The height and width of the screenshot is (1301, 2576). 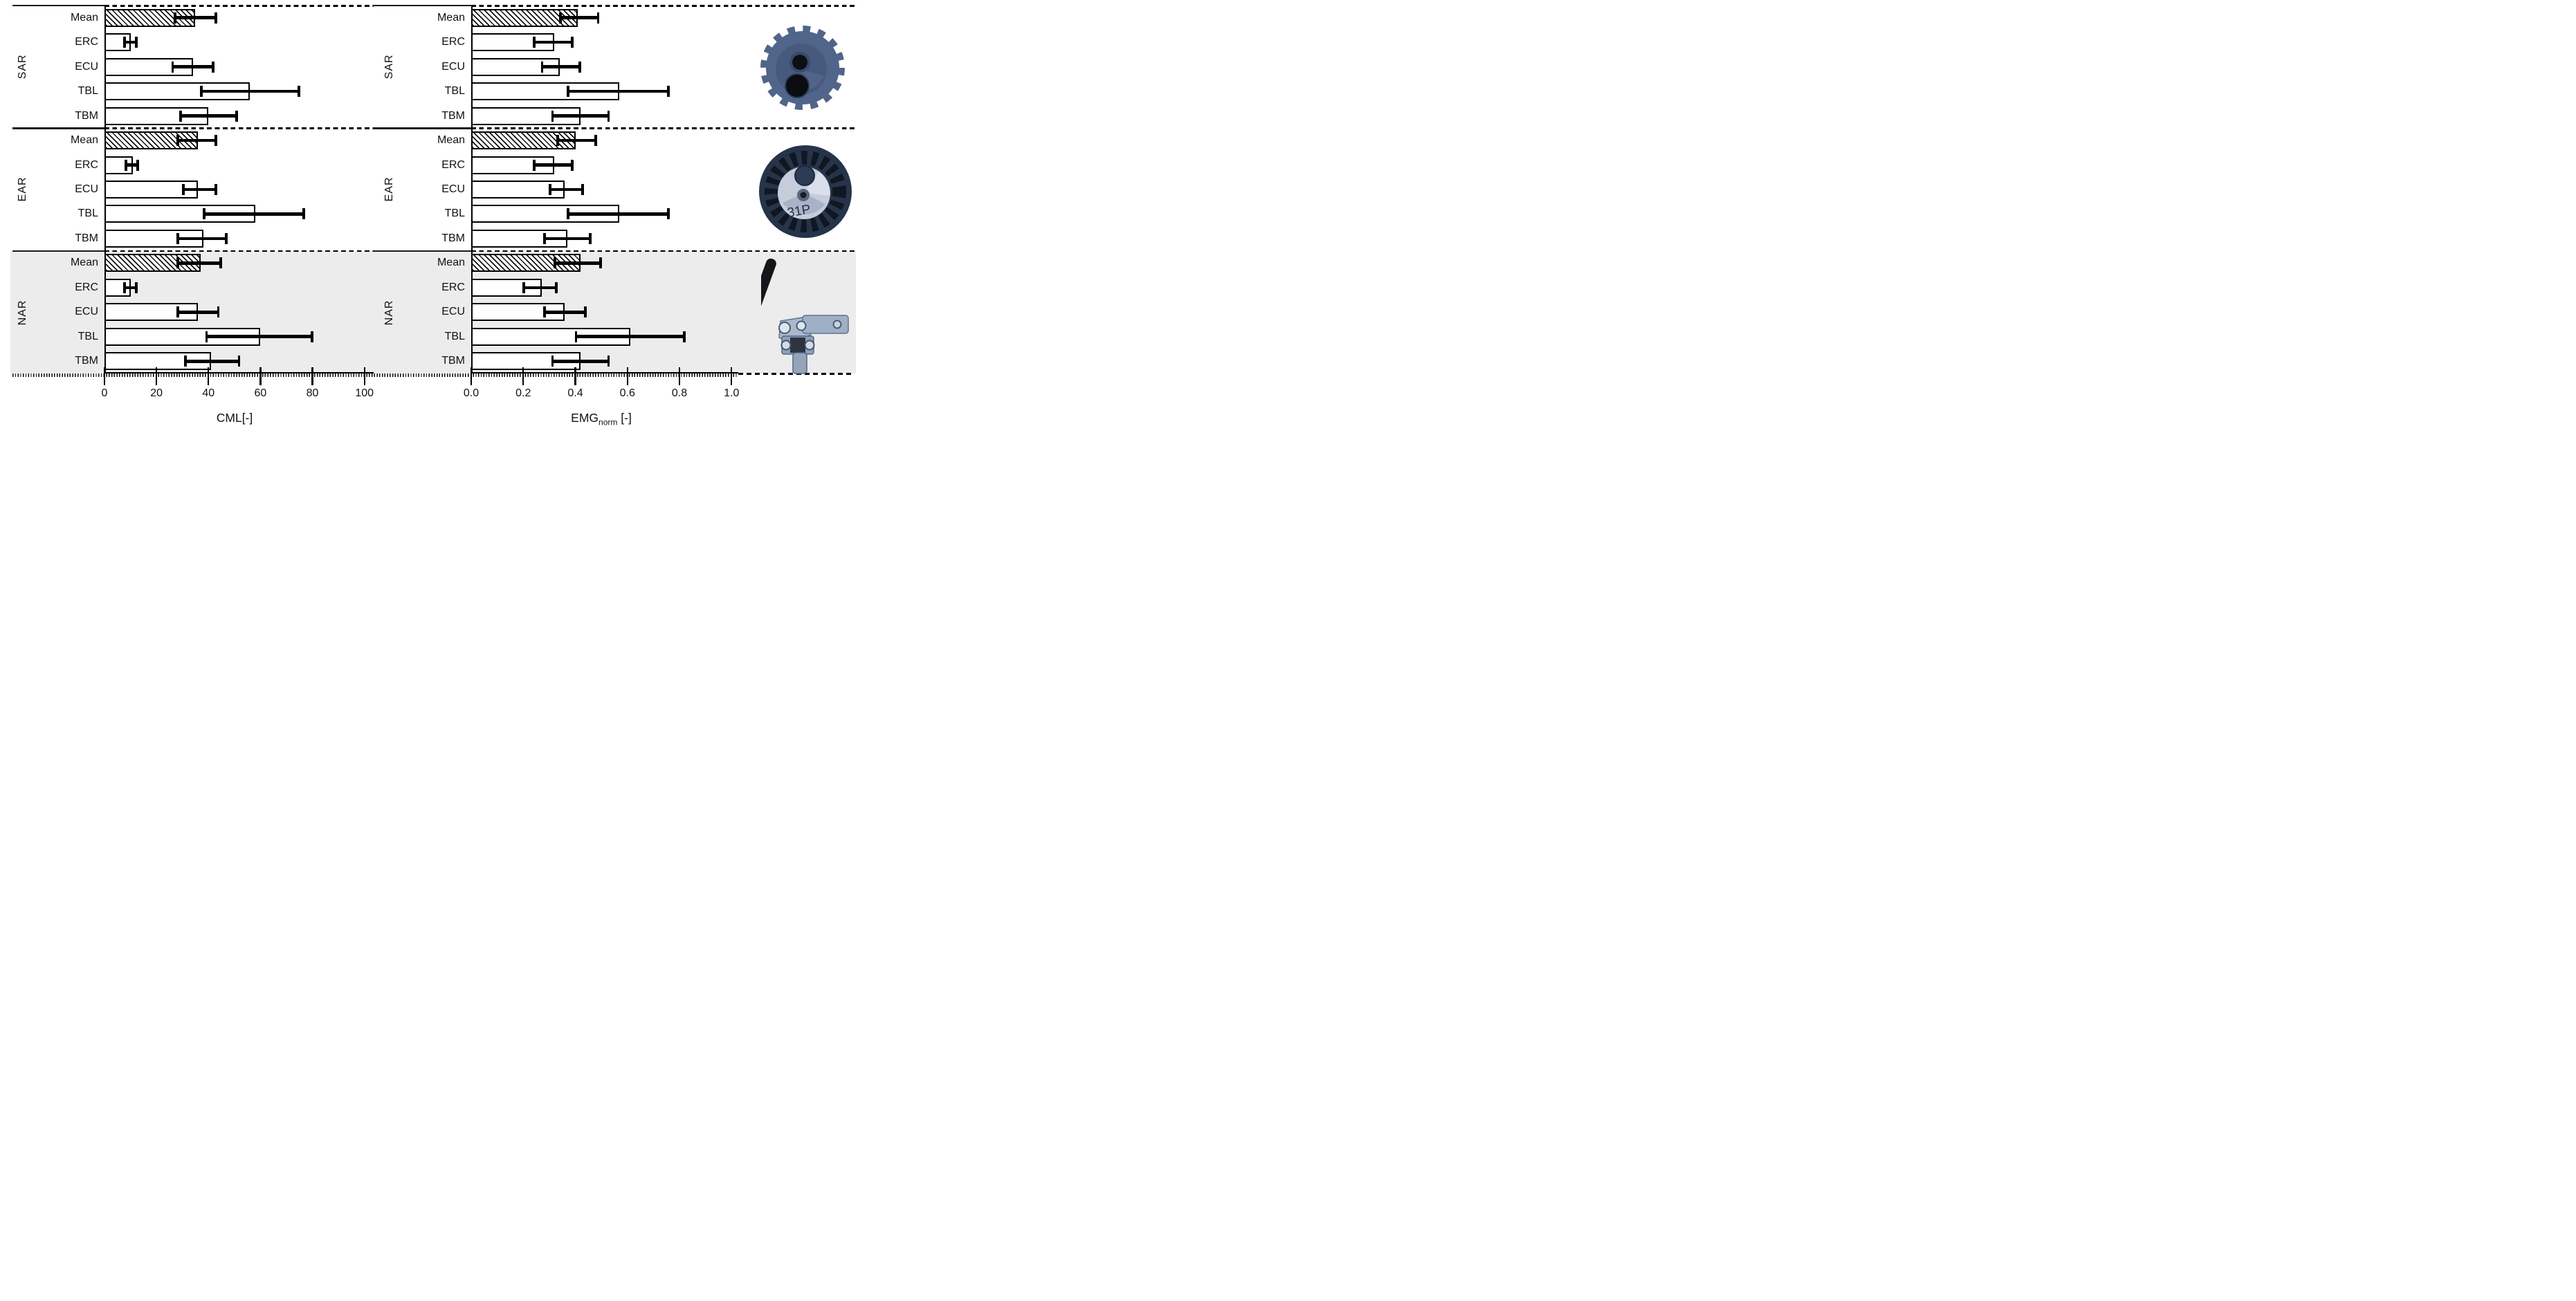 What do you see at coordinates (566, 189) in the screenshot?
I see `error-bar-ear-ecu` at bounding box center [566, 189].